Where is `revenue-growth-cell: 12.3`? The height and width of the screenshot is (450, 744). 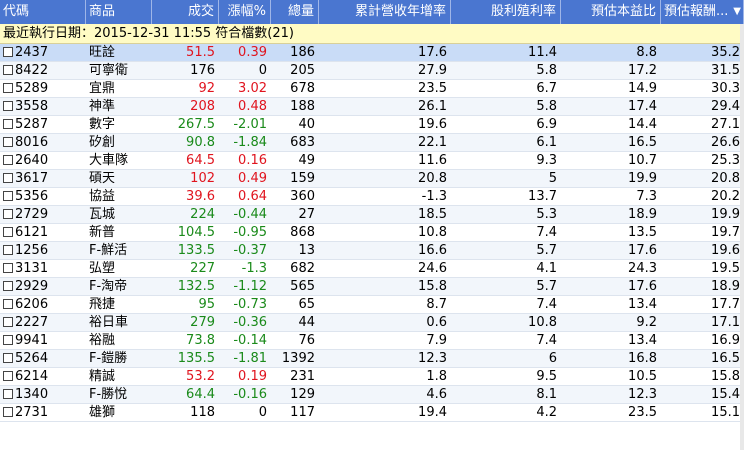
revenue-growth-cell: 12.3 is located at coordinates (432, 358).